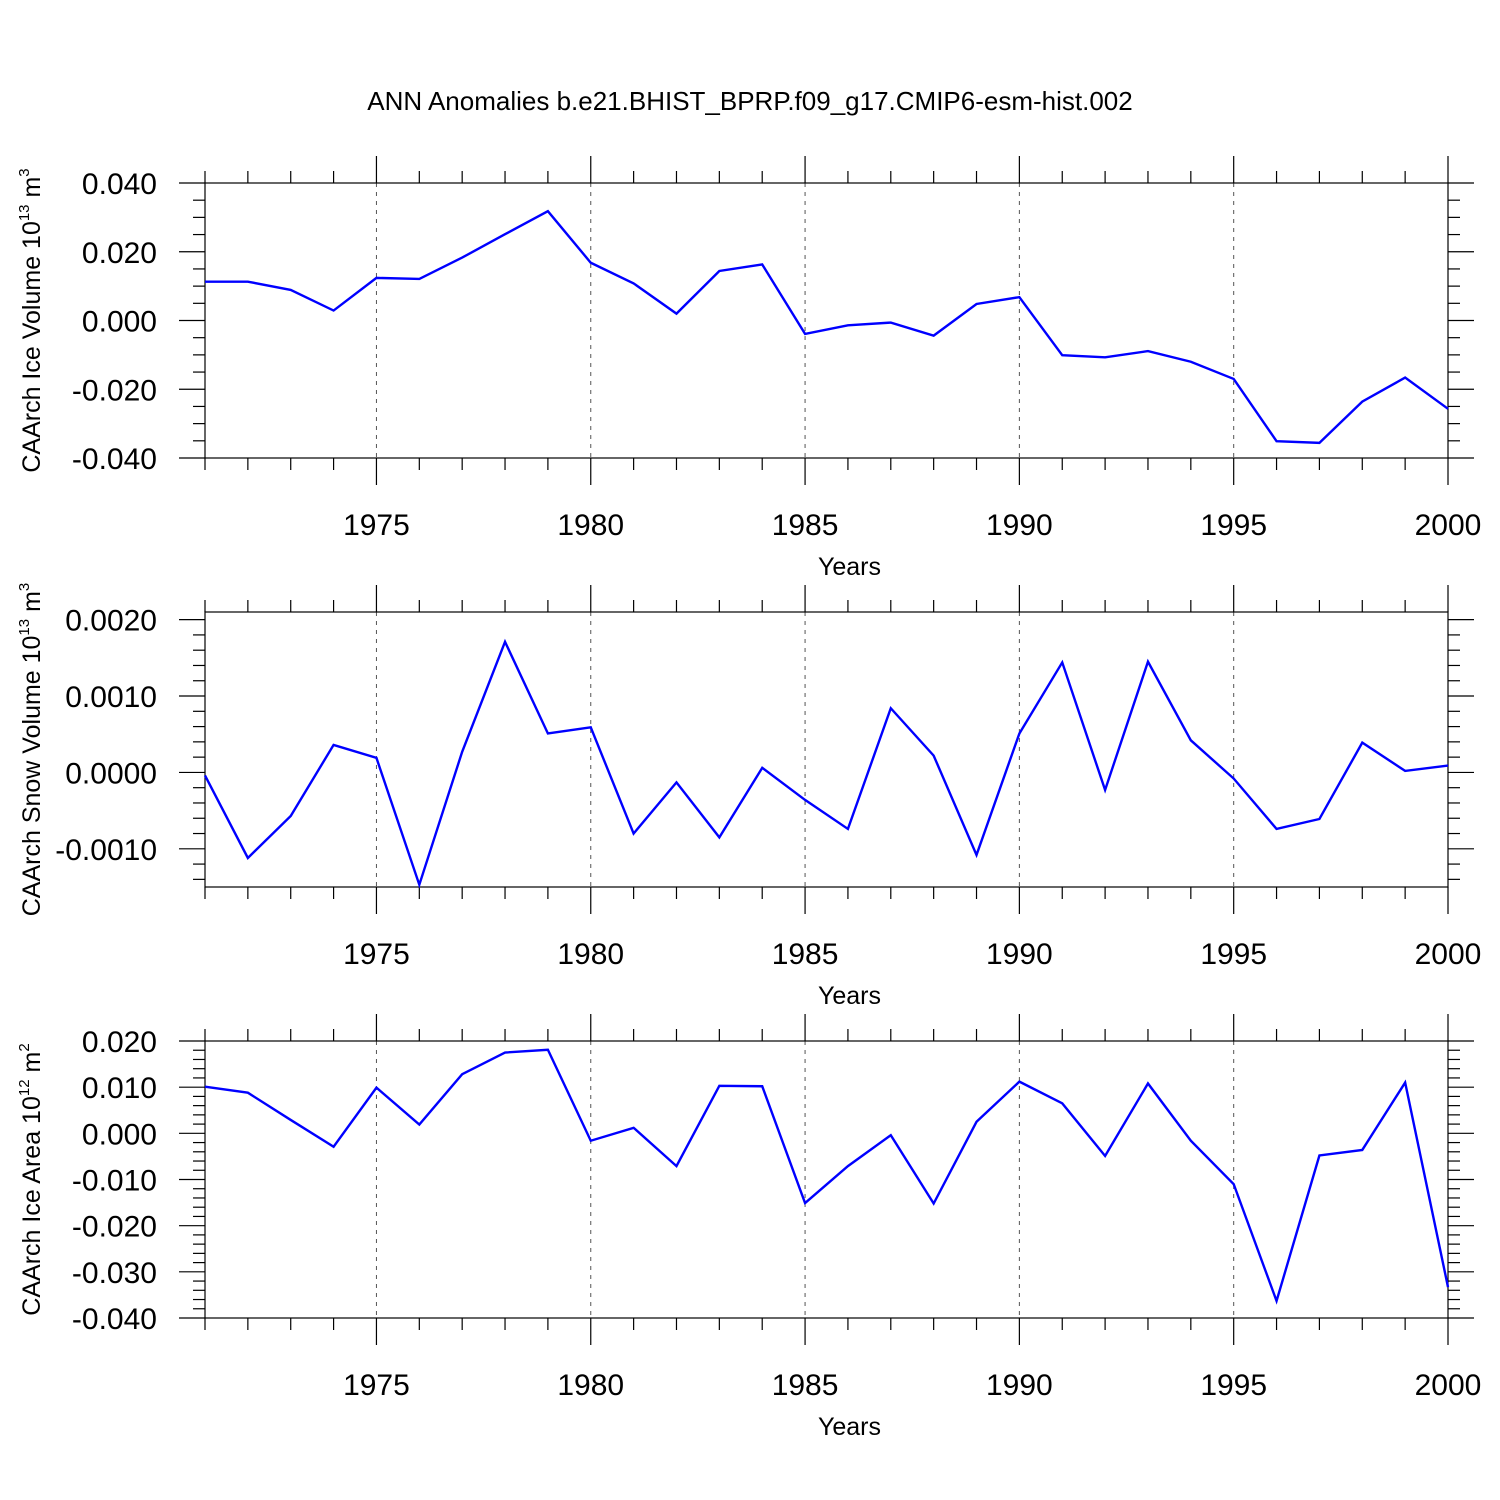  What do you see at coordinates (119, 184) in the screenshot?
I see `y-tick-label: 0.040` at bounding box center [119, 184].